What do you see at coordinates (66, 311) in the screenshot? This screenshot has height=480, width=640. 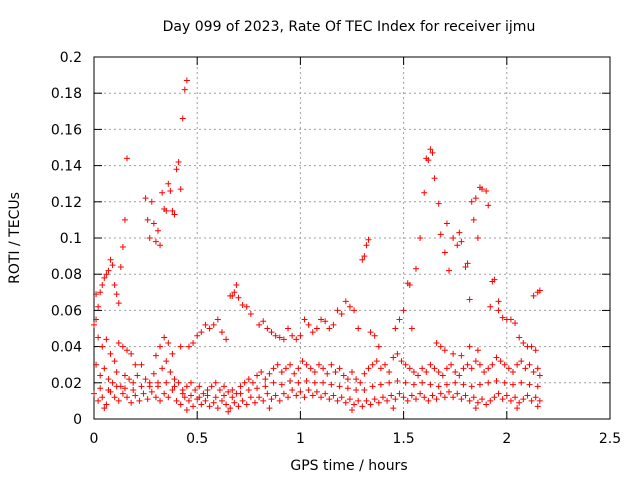 I see `y-tick-label: 0.06` at bounding box center [66, 311].